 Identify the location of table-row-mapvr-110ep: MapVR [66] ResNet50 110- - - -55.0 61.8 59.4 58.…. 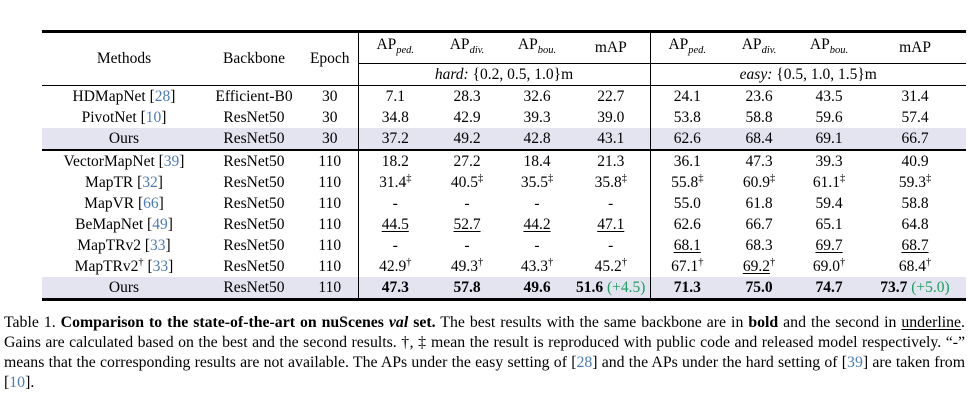
(504, 204).